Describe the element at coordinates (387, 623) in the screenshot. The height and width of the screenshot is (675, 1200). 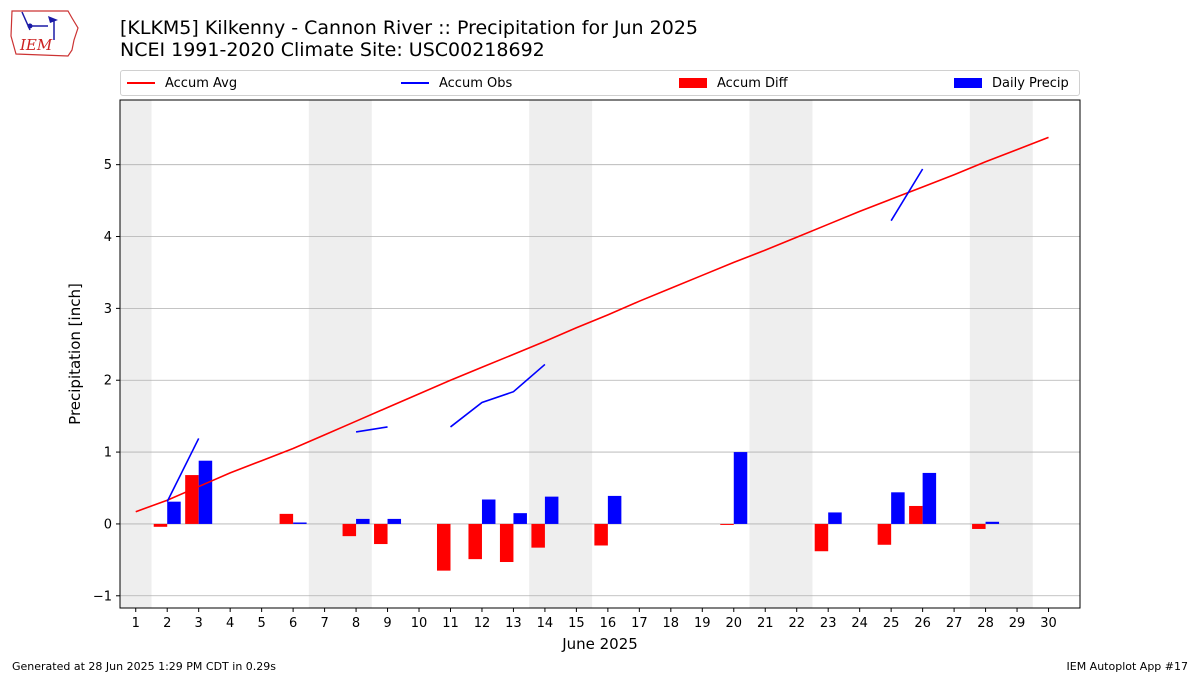
I see `x-tick-label: 9` at that location.